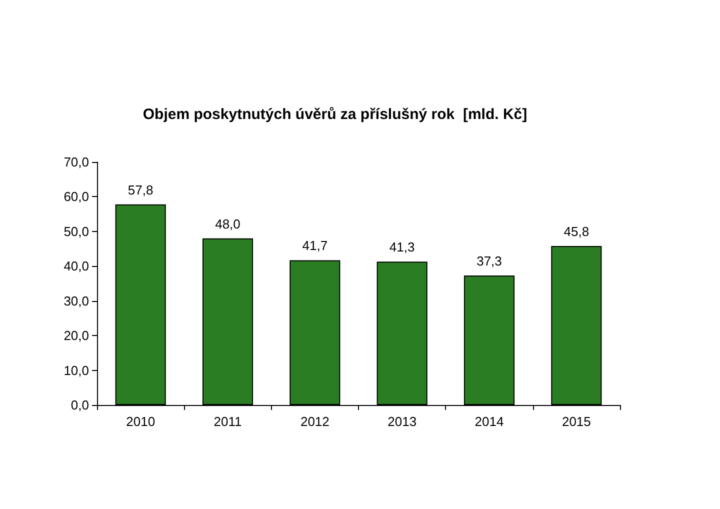  I want to click on data-label: 41,7, so click(315, 246).